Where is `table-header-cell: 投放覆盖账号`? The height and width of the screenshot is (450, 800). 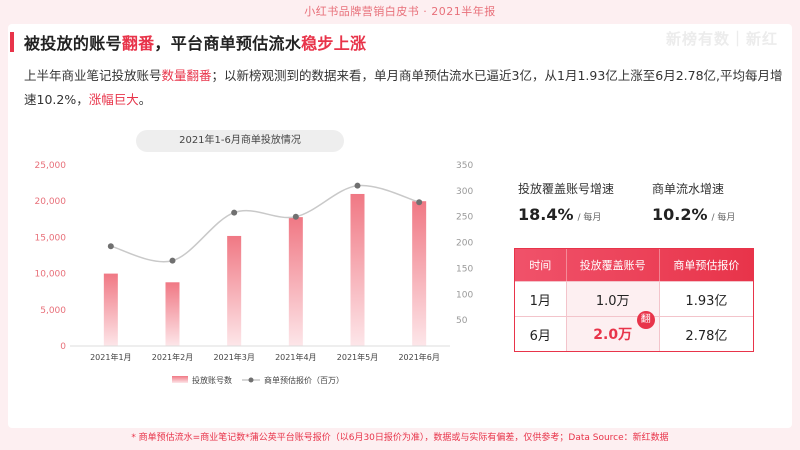 table-header-cell: 投放覆盖账号 is located at coordinates (613, 265).